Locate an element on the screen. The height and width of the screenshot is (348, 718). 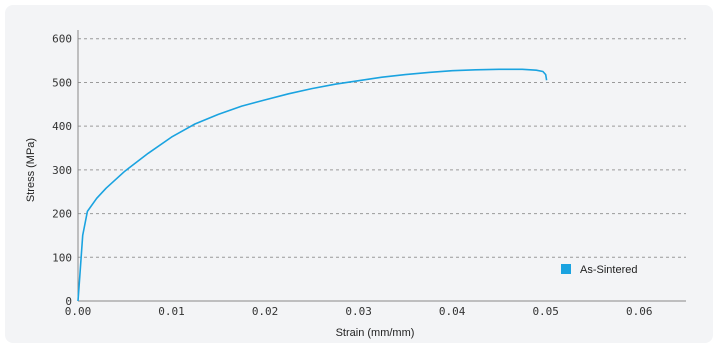
y-tick-label: 400 is located at coordinates (62, 126).